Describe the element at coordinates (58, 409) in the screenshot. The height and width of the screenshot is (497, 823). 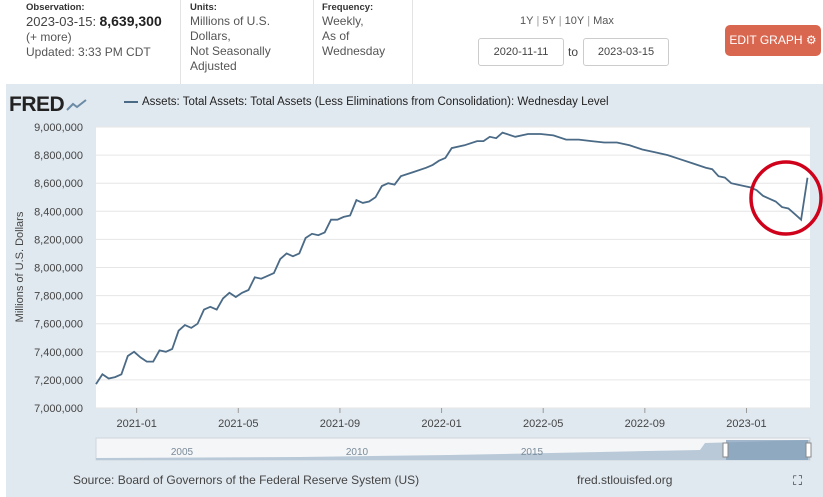
I see `y-tick-label: 7,000,000` at that location.